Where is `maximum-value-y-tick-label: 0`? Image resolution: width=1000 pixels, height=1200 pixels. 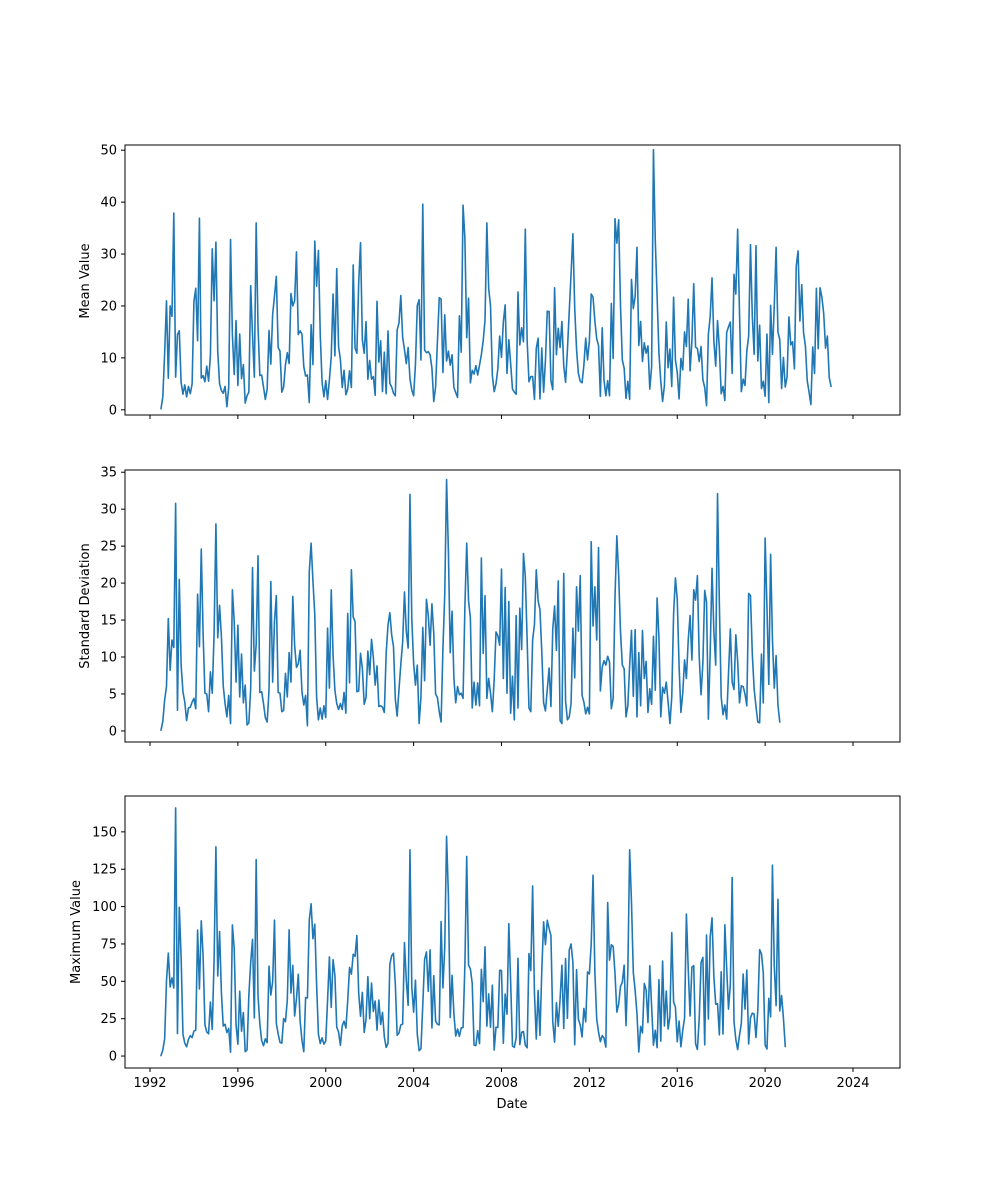
maximum-value-y-tick-label: 0 is located at coordinates (113, 1057).